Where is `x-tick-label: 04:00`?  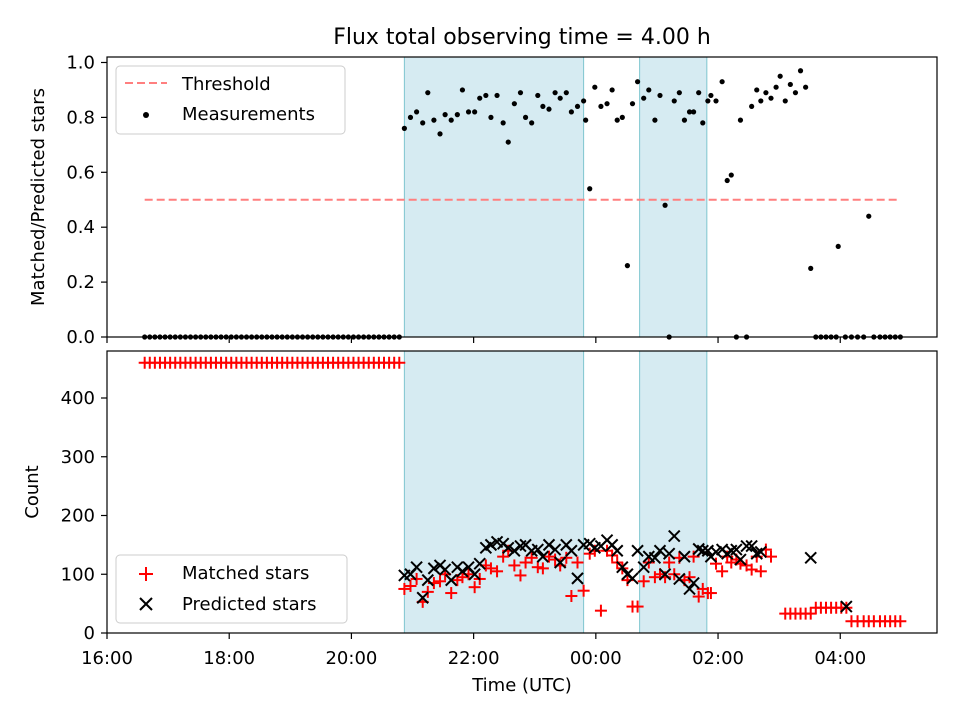
x-tick-label: 04:00 is located at coordinates (840, 658).